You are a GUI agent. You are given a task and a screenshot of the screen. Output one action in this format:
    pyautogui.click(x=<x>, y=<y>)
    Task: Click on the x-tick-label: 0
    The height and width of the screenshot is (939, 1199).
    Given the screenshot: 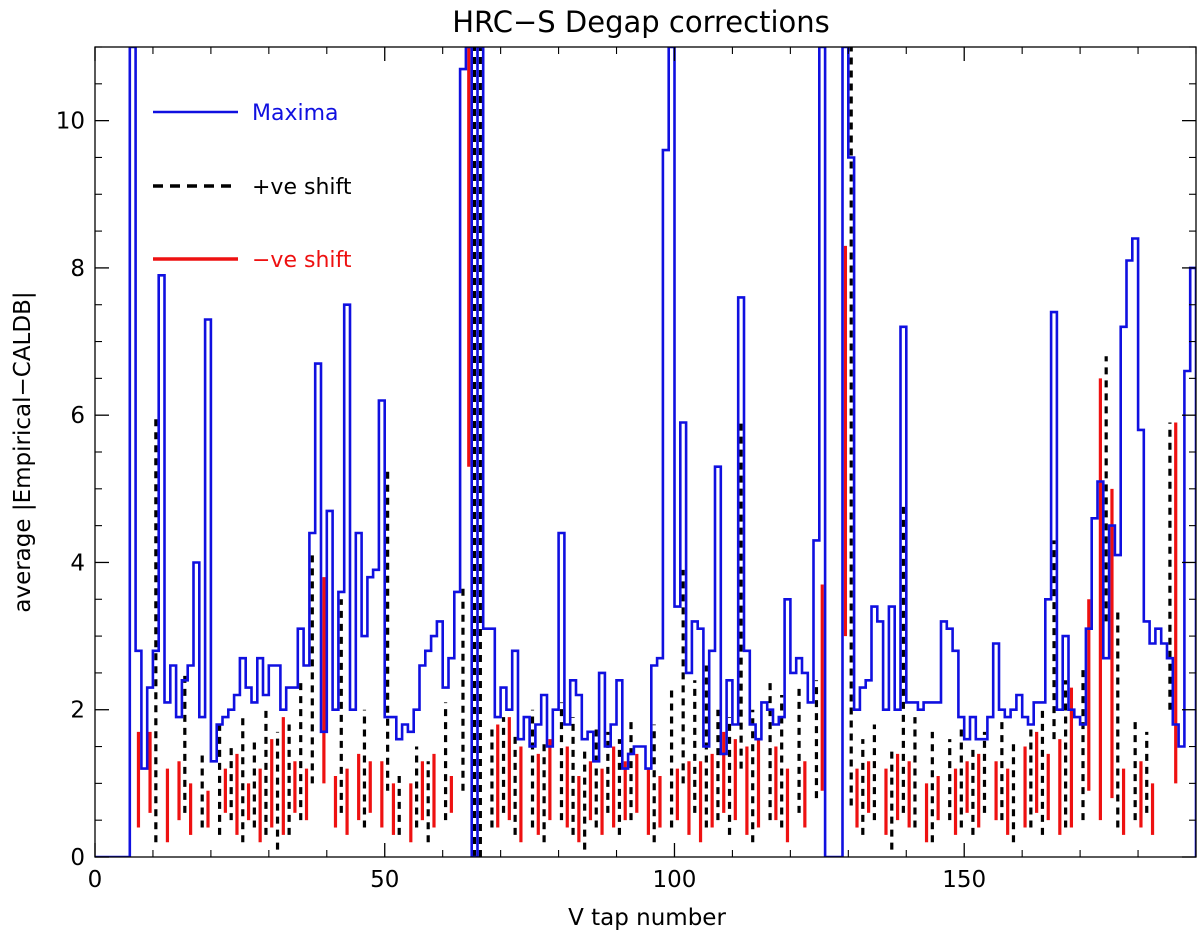 What is the action you would take?
    pyautogui.click(x=95, y=880)
    